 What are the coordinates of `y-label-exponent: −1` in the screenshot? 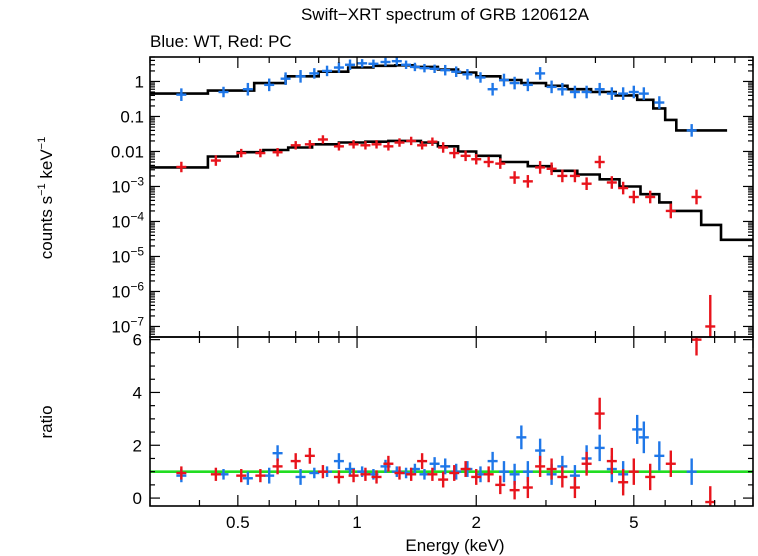 It's located at (42, 143).